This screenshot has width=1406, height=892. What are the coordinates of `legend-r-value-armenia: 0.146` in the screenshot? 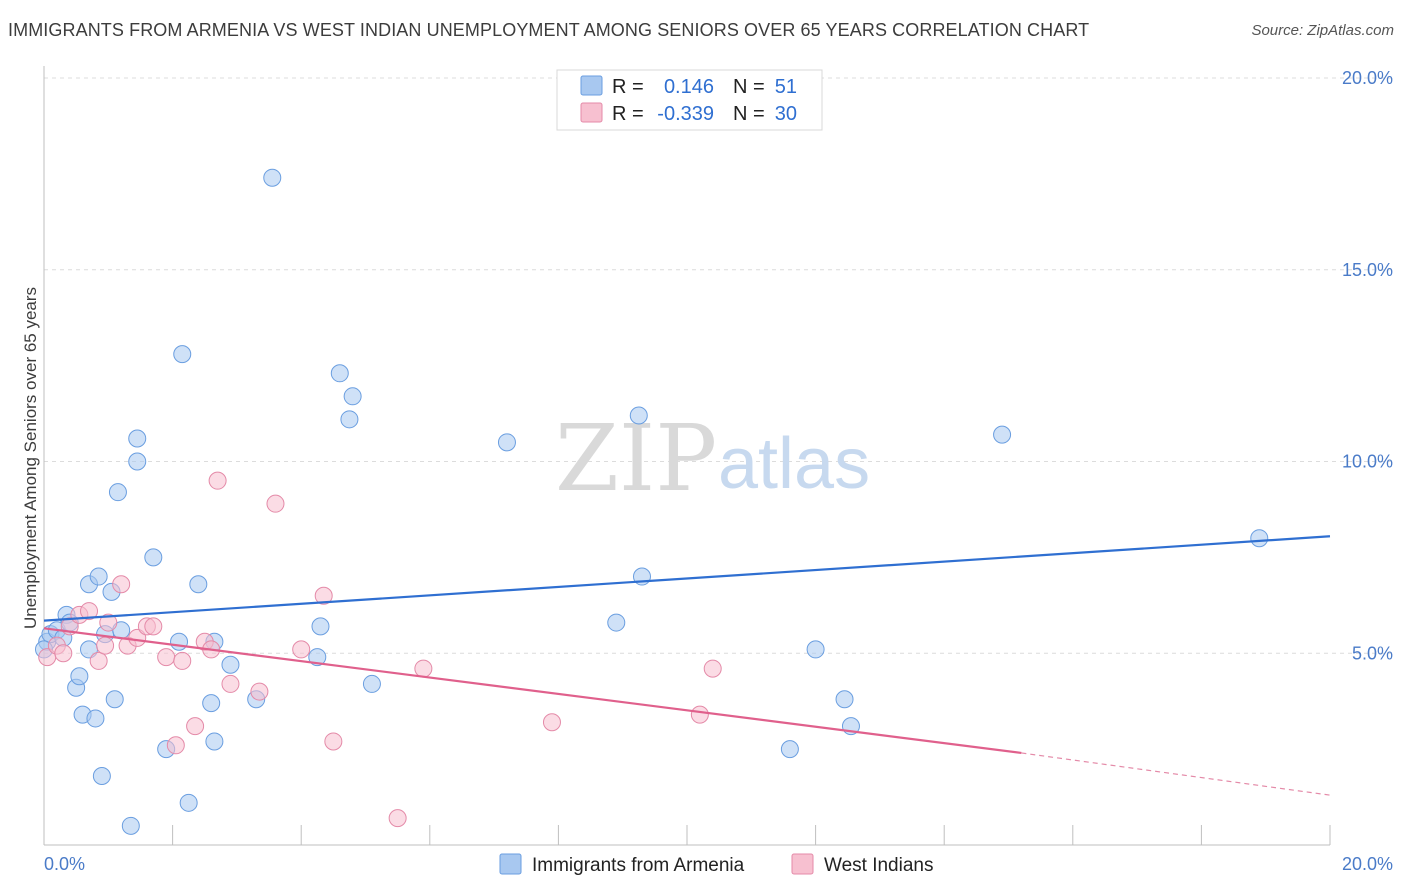 It's located at (689, 87).